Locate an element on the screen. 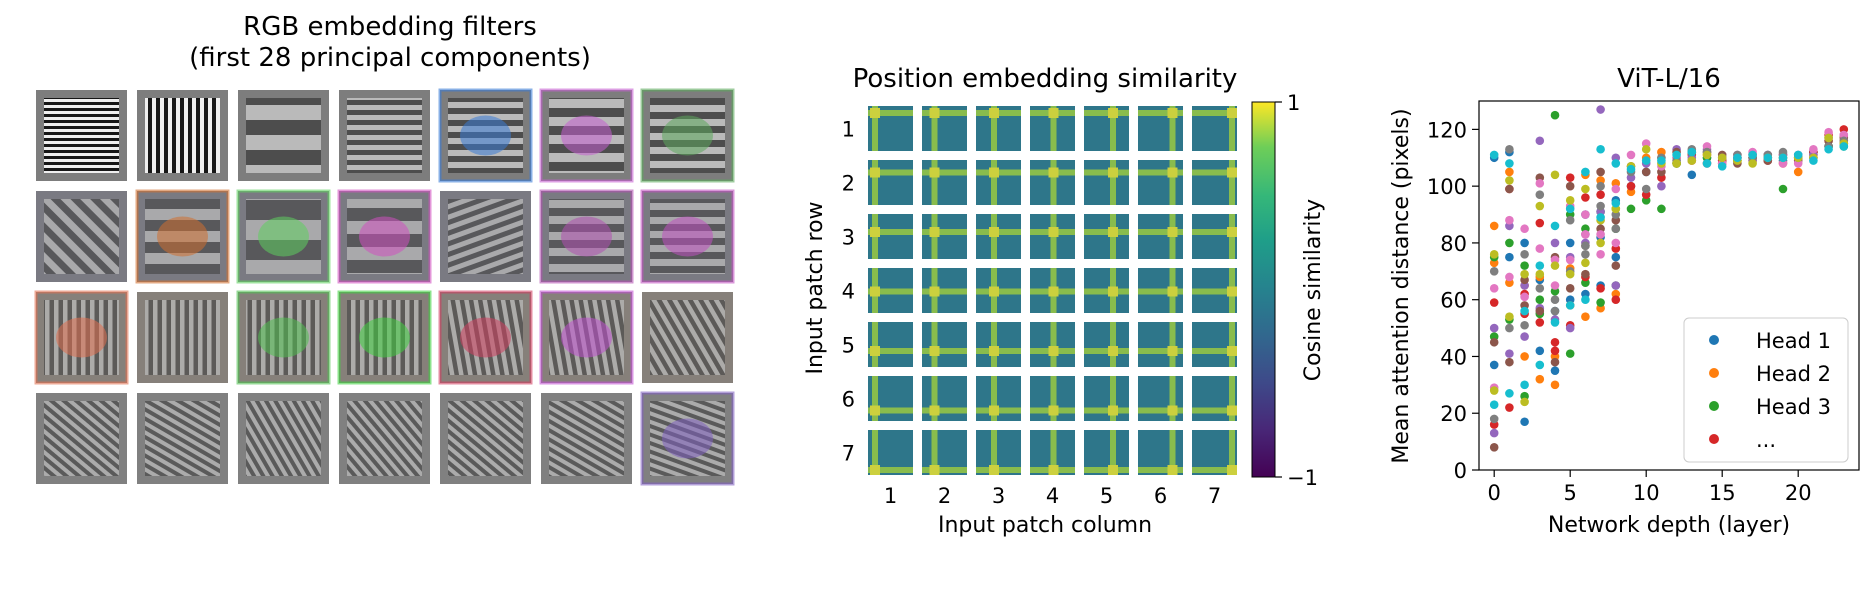  colorbar-min-label: −1 is located at coordinates (1302, 478).